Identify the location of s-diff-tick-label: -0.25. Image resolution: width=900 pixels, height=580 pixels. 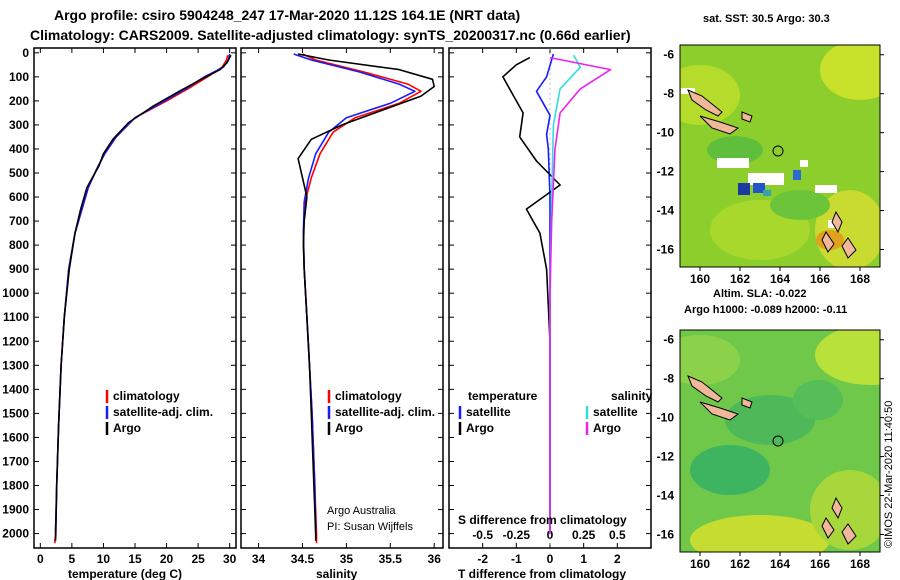
(517, 535).